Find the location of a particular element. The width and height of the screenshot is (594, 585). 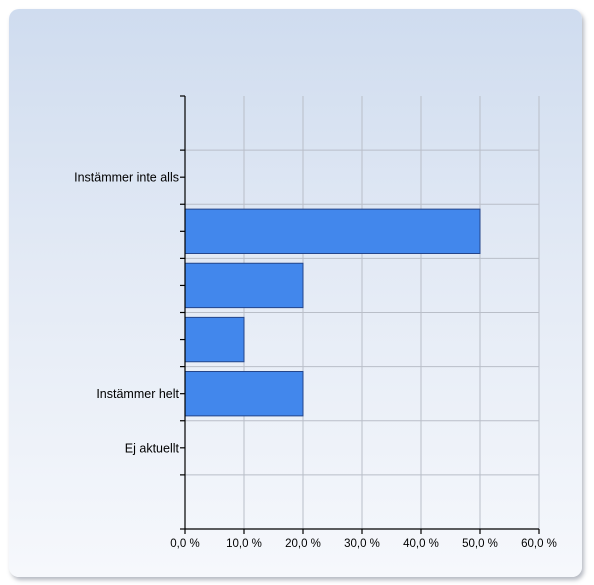

x-tick-label: 40,0 % is located at coordinates (421, 544).